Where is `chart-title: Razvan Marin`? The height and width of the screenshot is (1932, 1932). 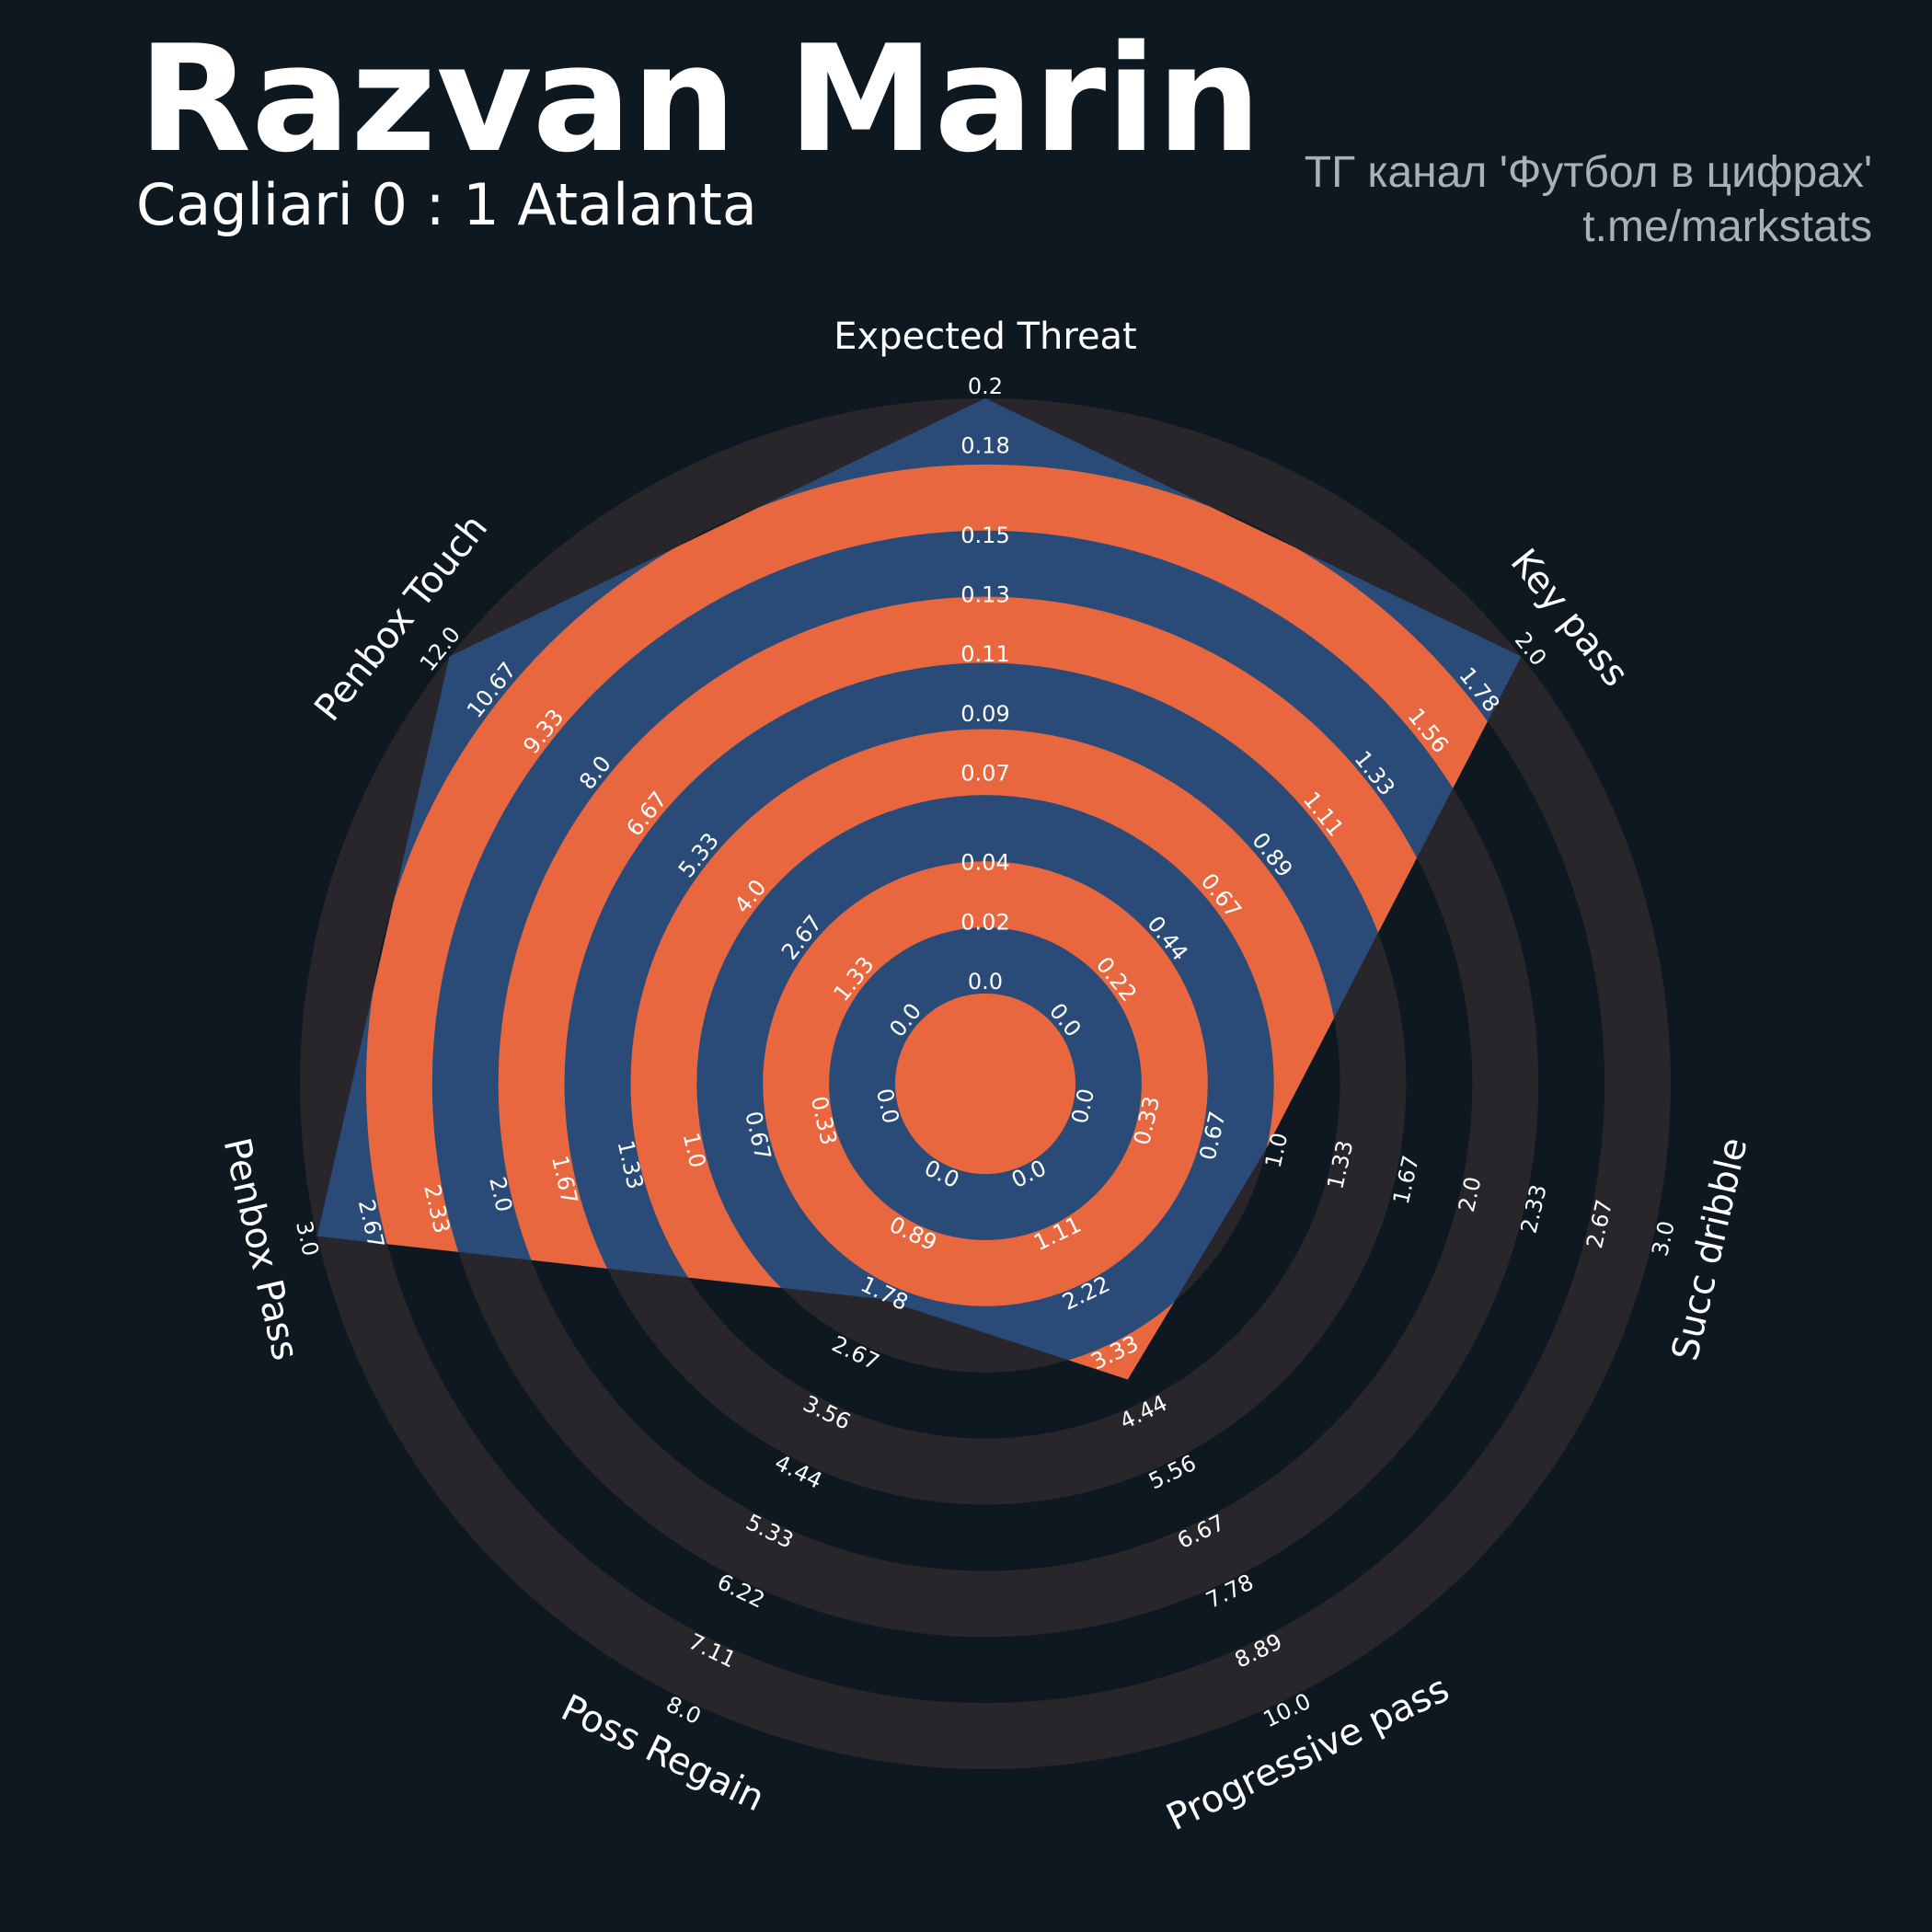 chart-title: Razvan Marin is located at coordinates (699, 99).